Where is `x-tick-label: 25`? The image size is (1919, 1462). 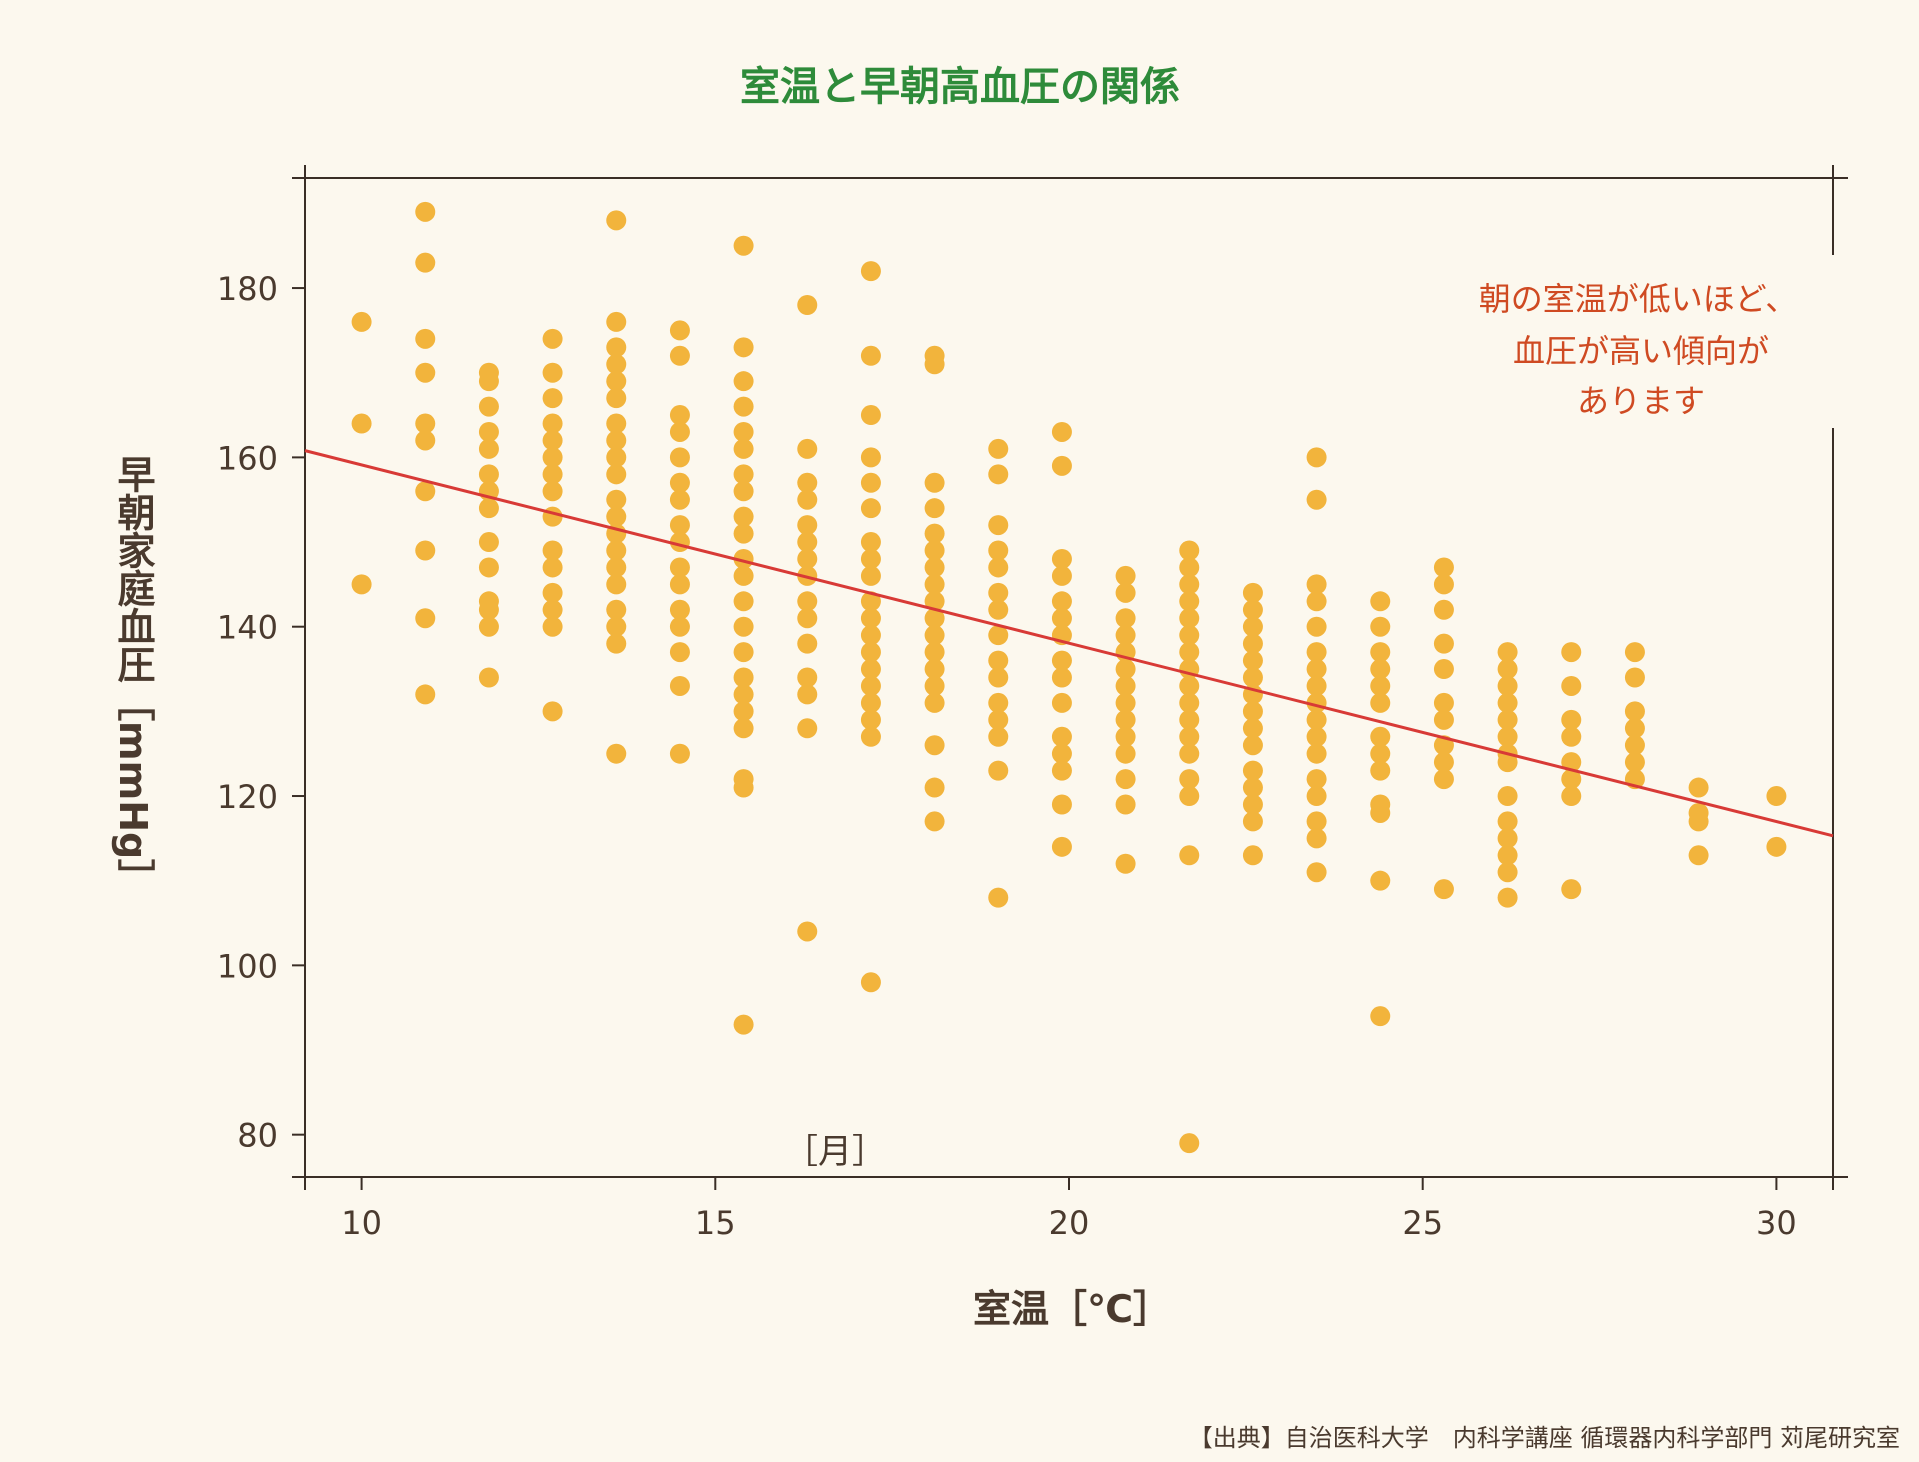 x-tick-label: 25 is located at coordinates (1422, 1223).